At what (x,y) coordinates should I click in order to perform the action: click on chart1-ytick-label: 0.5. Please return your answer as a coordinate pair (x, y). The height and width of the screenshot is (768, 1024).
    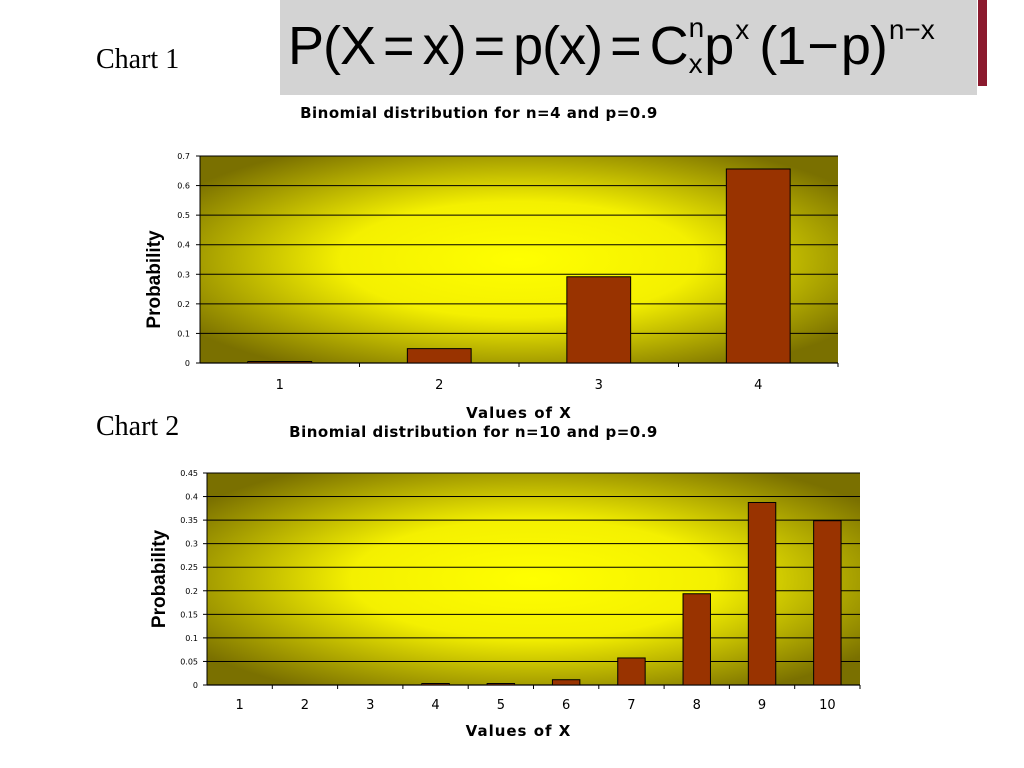
    Looking at the image, I should click on (183, 215).